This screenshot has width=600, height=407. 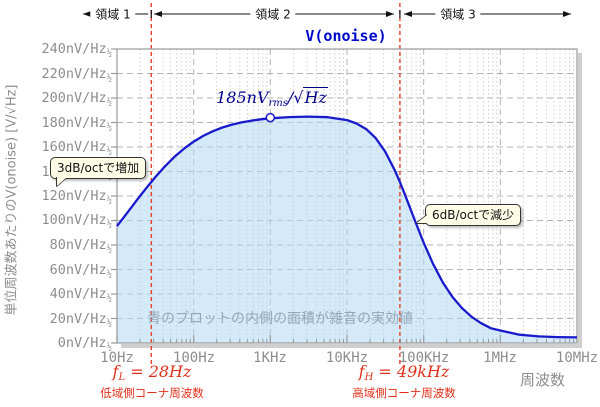 I want to click on x-tick-label: 10KHz, so click(x=347, y=358).